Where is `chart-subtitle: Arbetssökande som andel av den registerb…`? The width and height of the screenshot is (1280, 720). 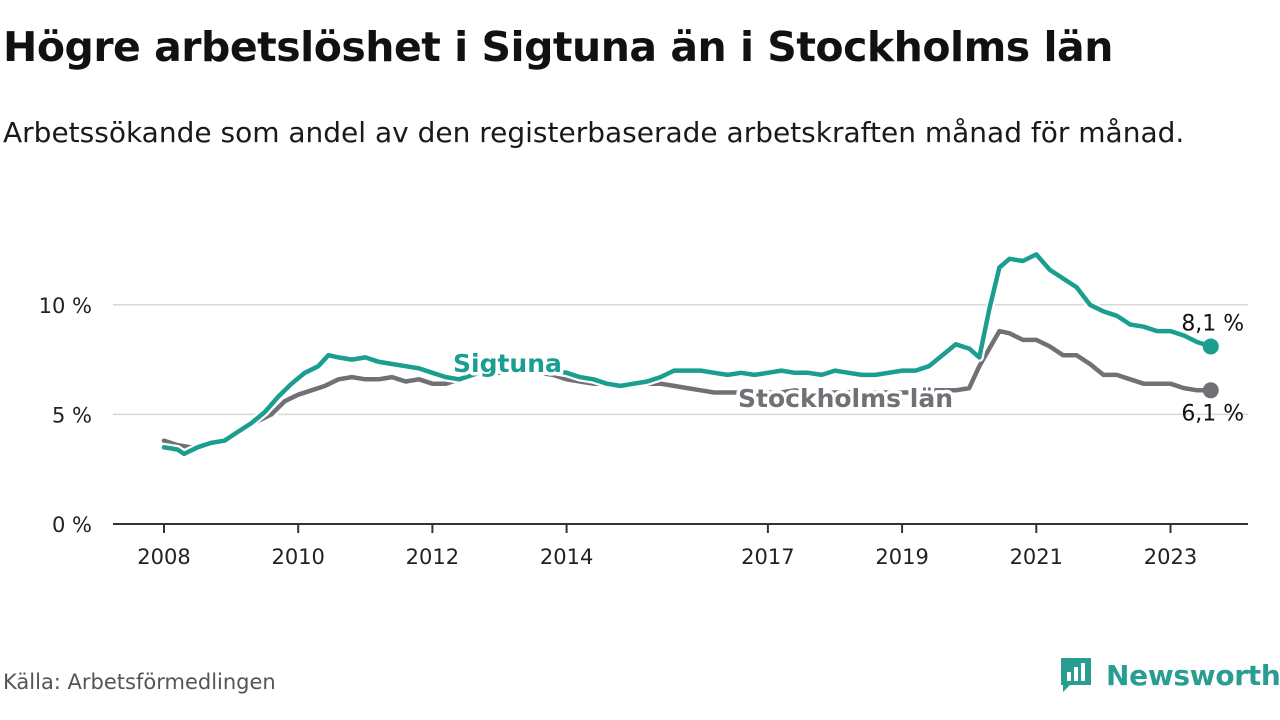
chart-subtitle: Arbetssökande som andel av den registerb… is located at coordinates (594, 132).